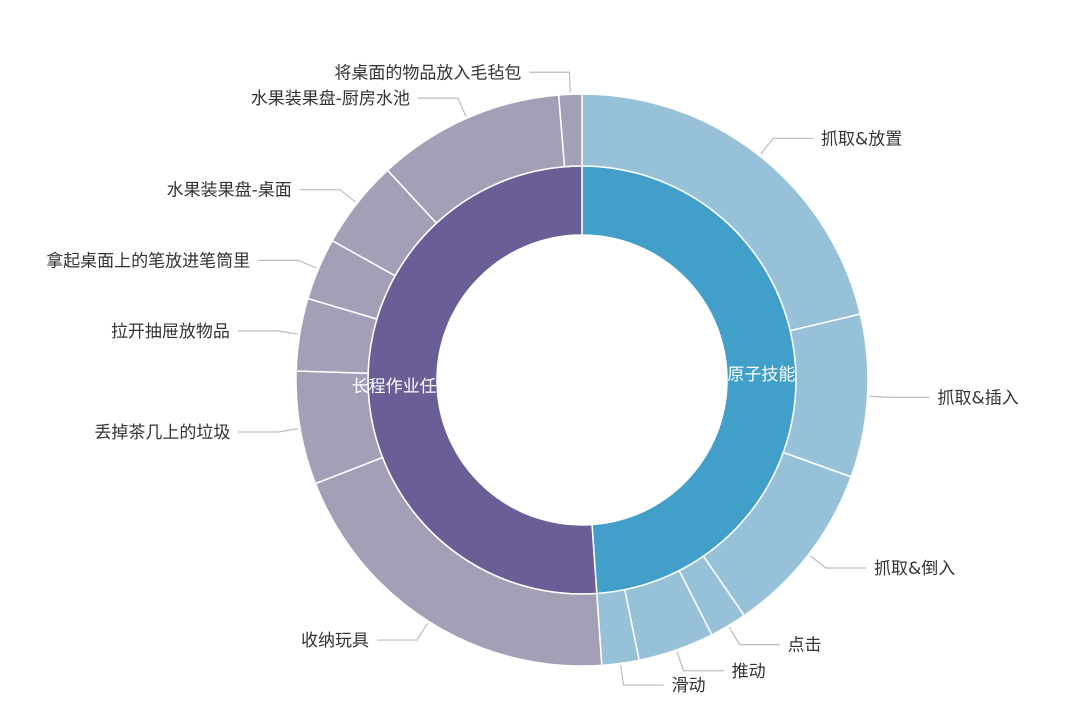  What do you see at coordinates (749, 672) in the screenshot?
I see `outer-label: 推动` at bounding box center [749, 672].